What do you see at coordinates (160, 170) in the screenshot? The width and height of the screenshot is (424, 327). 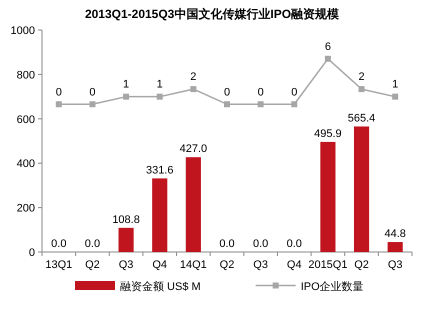 I see `data-label: 331.6` at bounding box center [160, 170].